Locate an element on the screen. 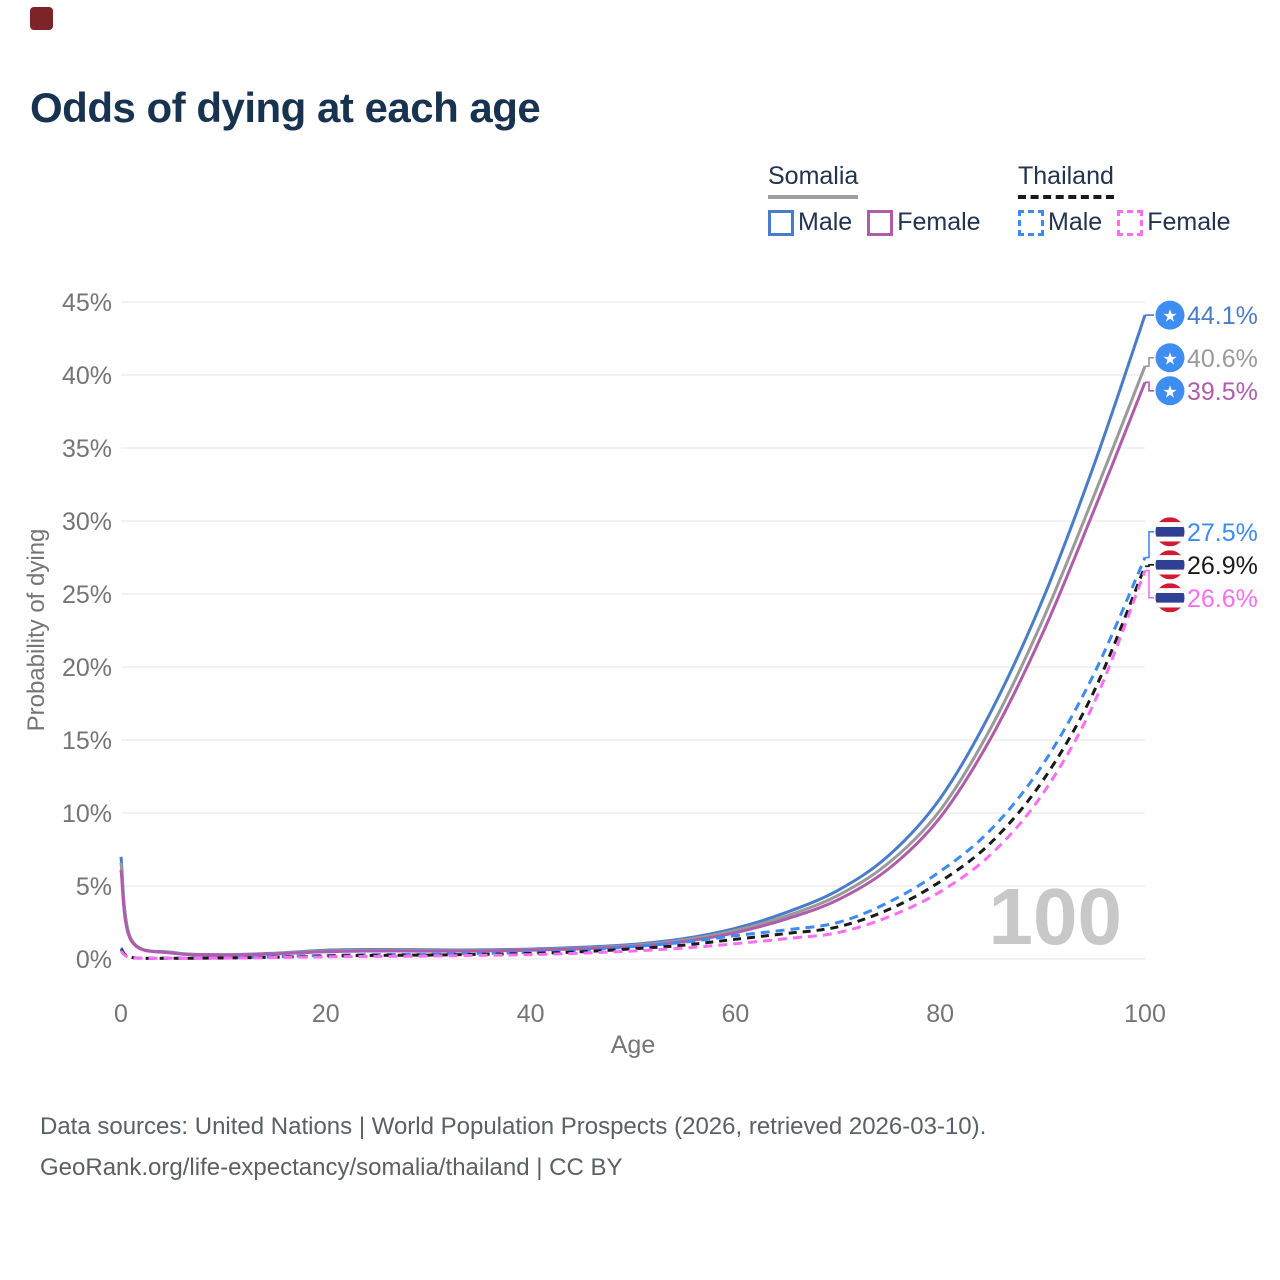  legend-items-thailand: Male Female is located at coordinates (1124, 222).